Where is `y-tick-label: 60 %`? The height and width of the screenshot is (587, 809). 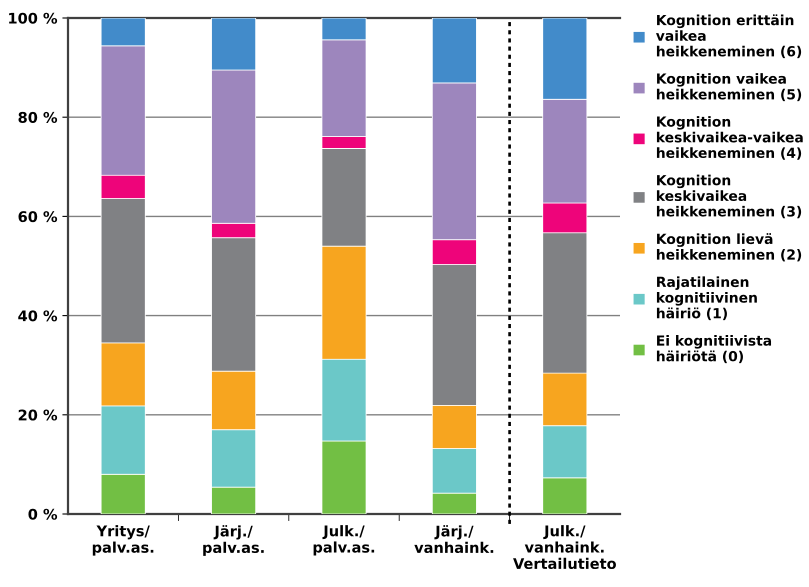 y-tick-label: 60 % is located at coordinates (38, 216).